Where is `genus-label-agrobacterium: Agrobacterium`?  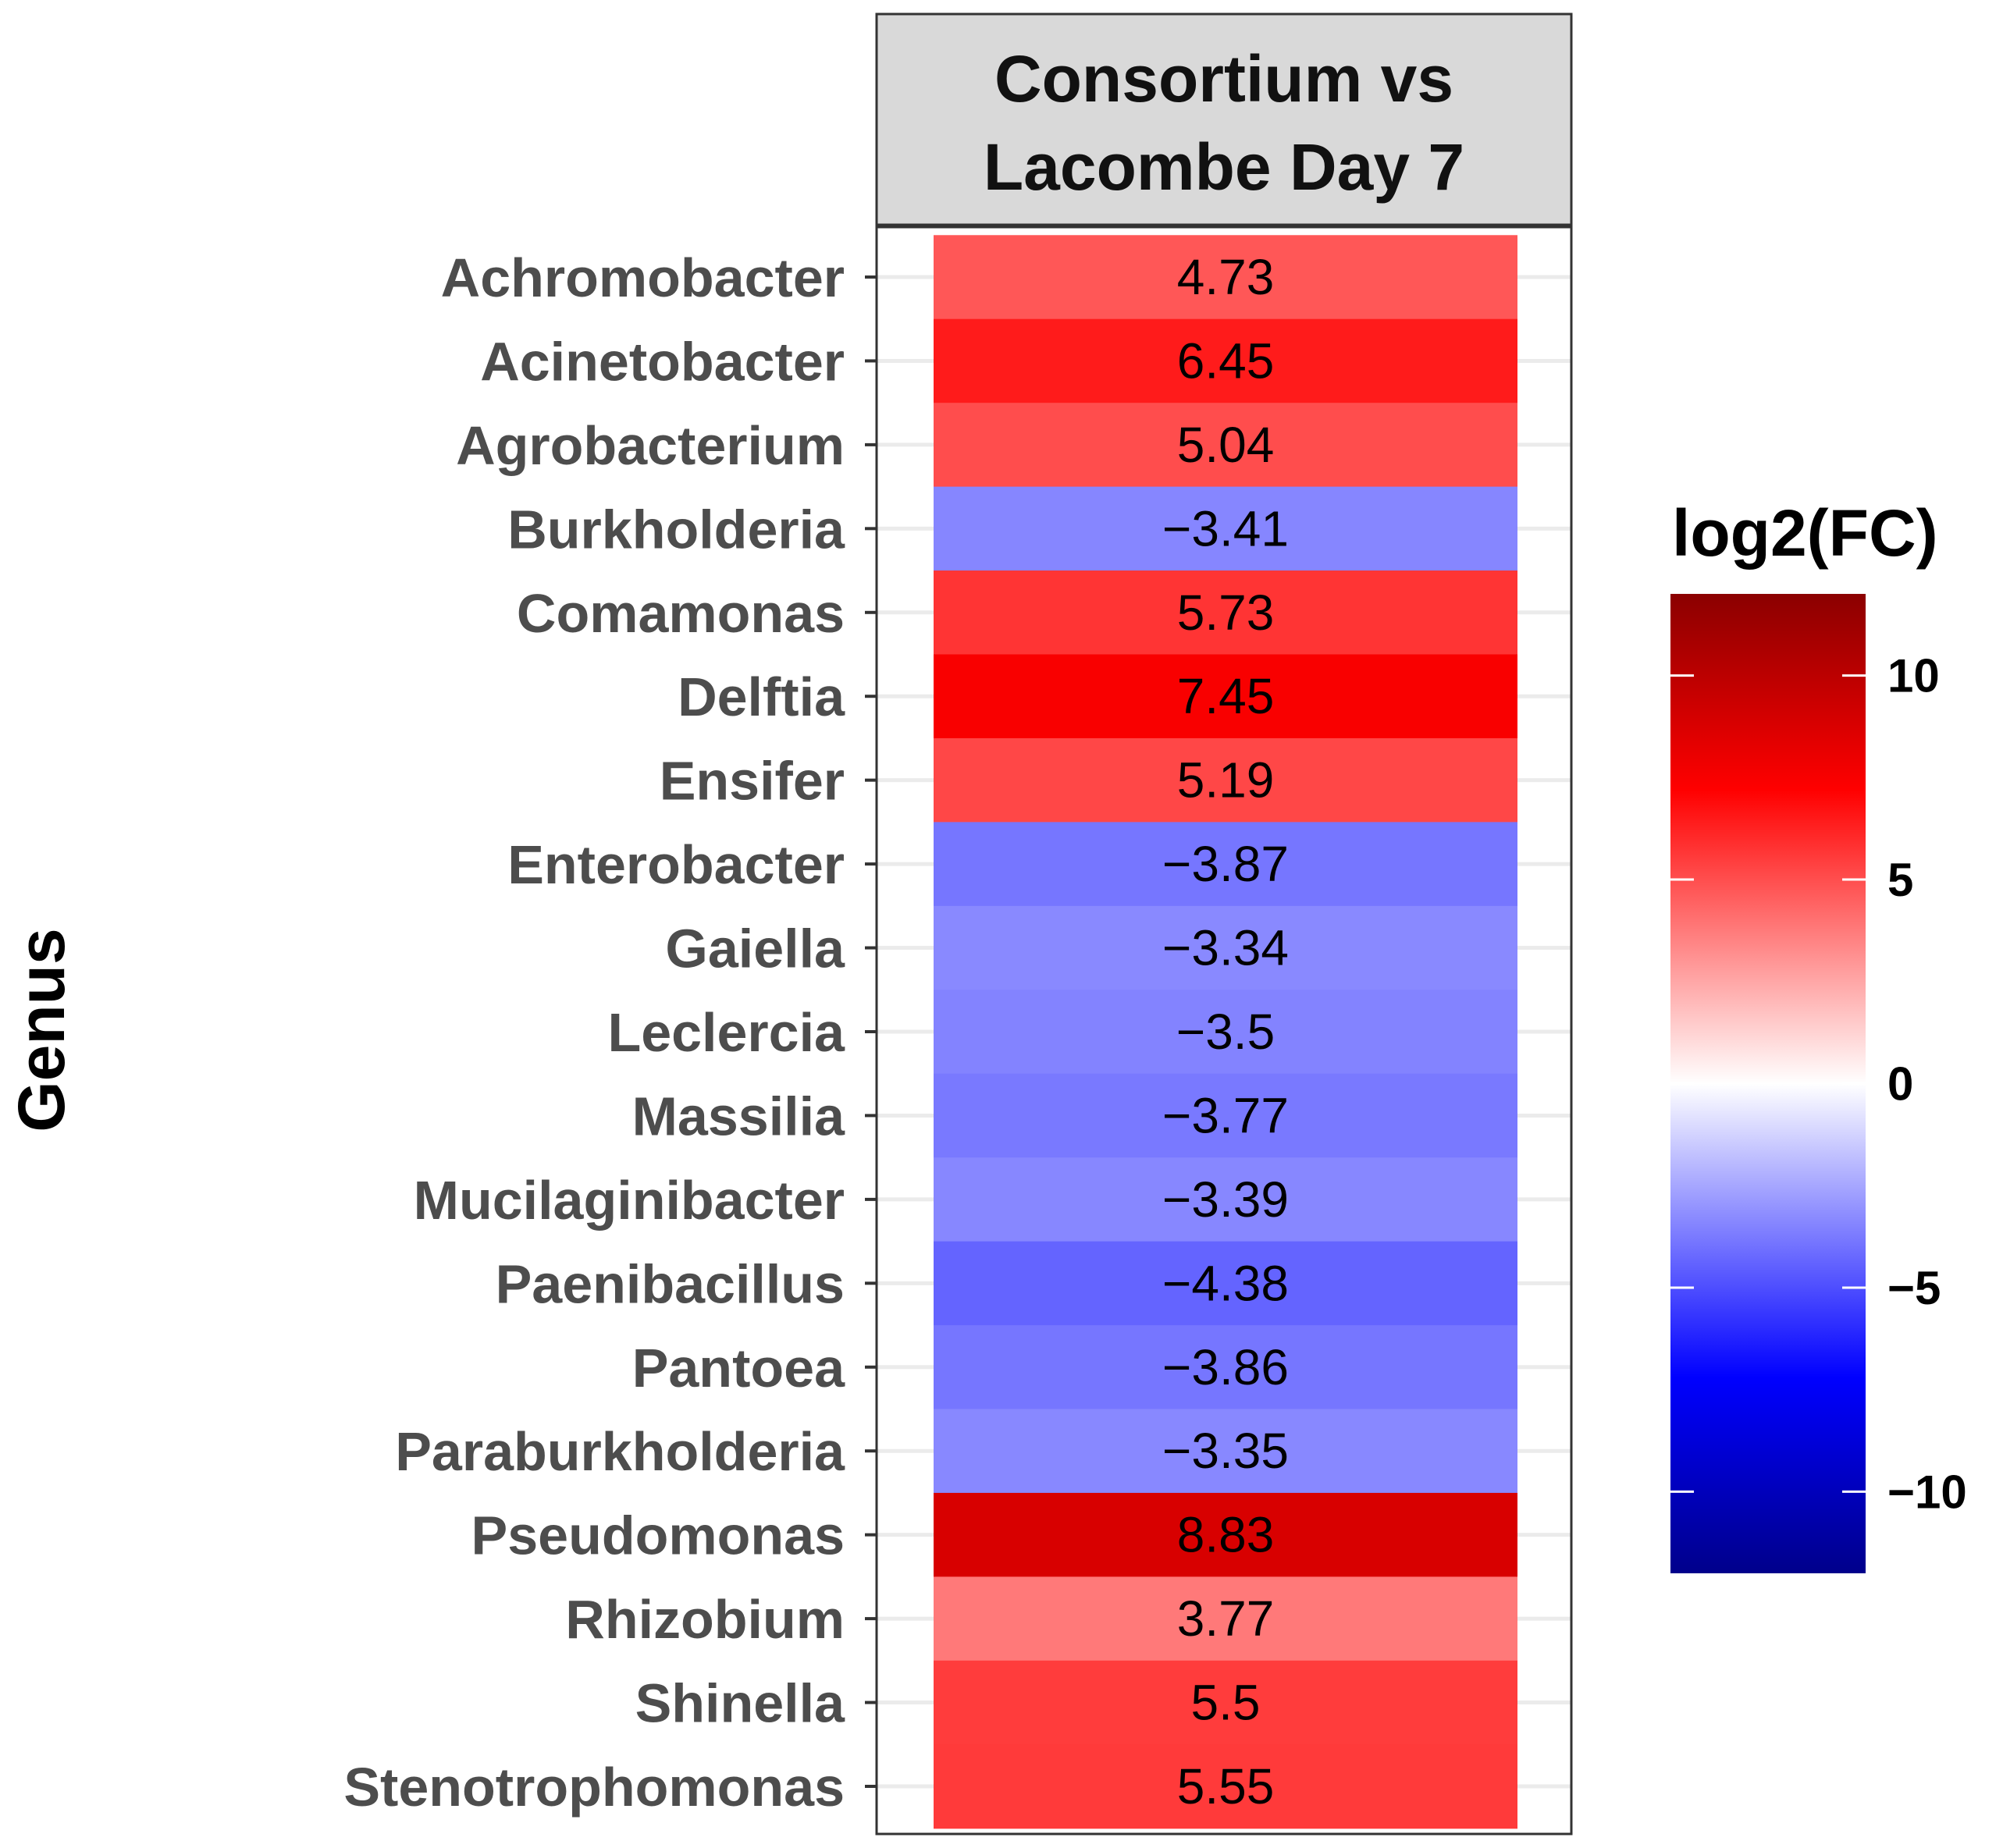
genus-label-agrobacterium: Agrobacterium is located at coordinates (650, 445).